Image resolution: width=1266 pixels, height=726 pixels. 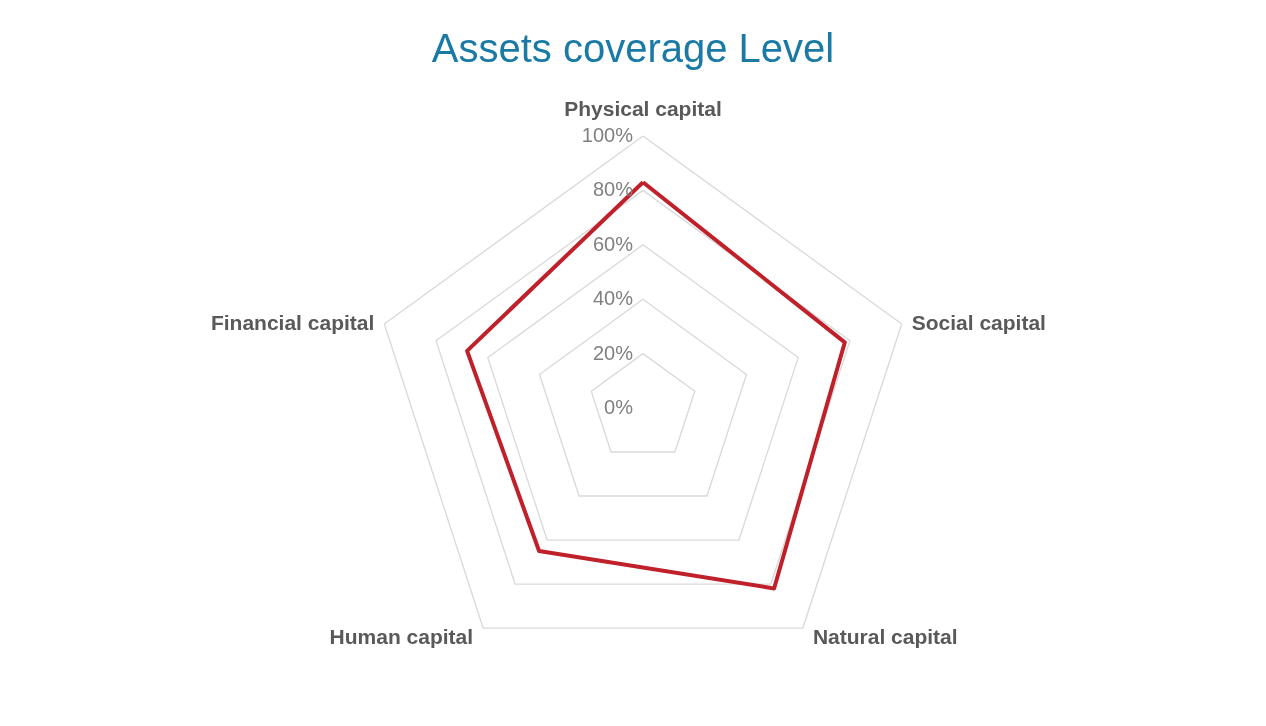 I want to click on y-tick-label: 100%, so click(x=607, y=135).